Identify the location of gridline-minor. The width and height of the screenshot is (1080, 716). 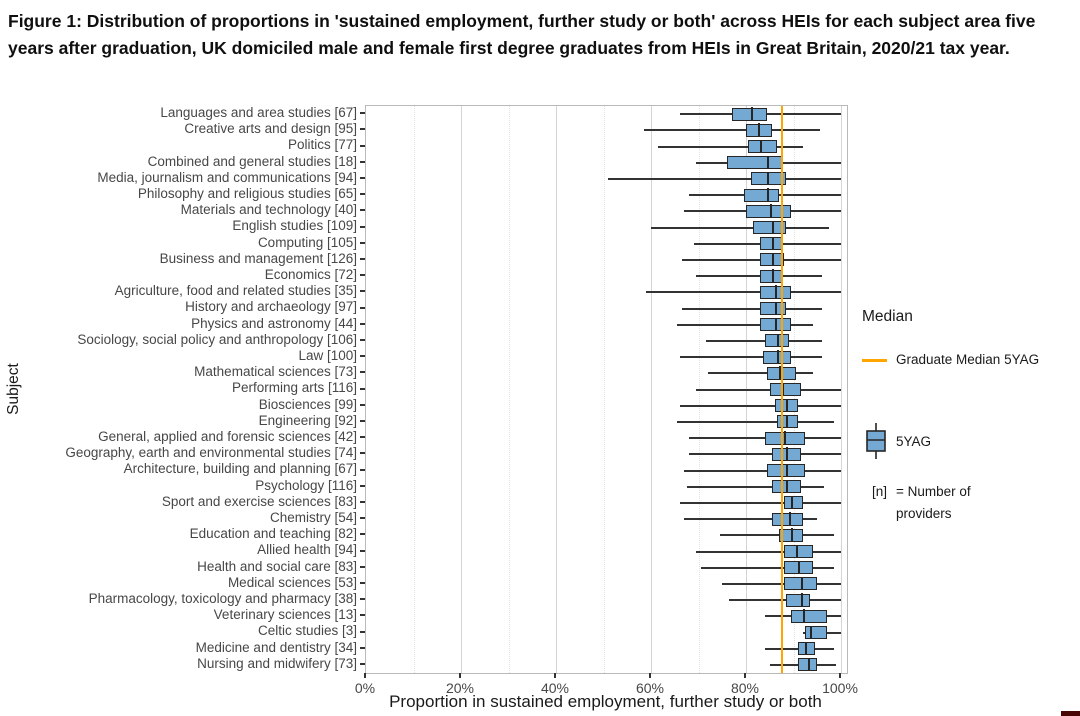
(414, 389).